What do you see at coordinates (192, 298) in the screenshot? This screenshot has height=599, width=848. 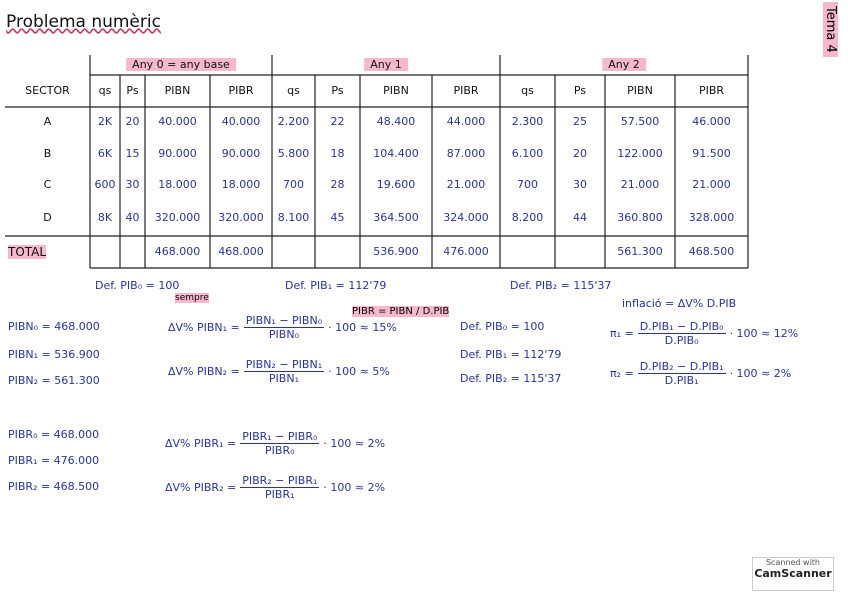 I see `note: sempre` at bounding box center [192, 298].